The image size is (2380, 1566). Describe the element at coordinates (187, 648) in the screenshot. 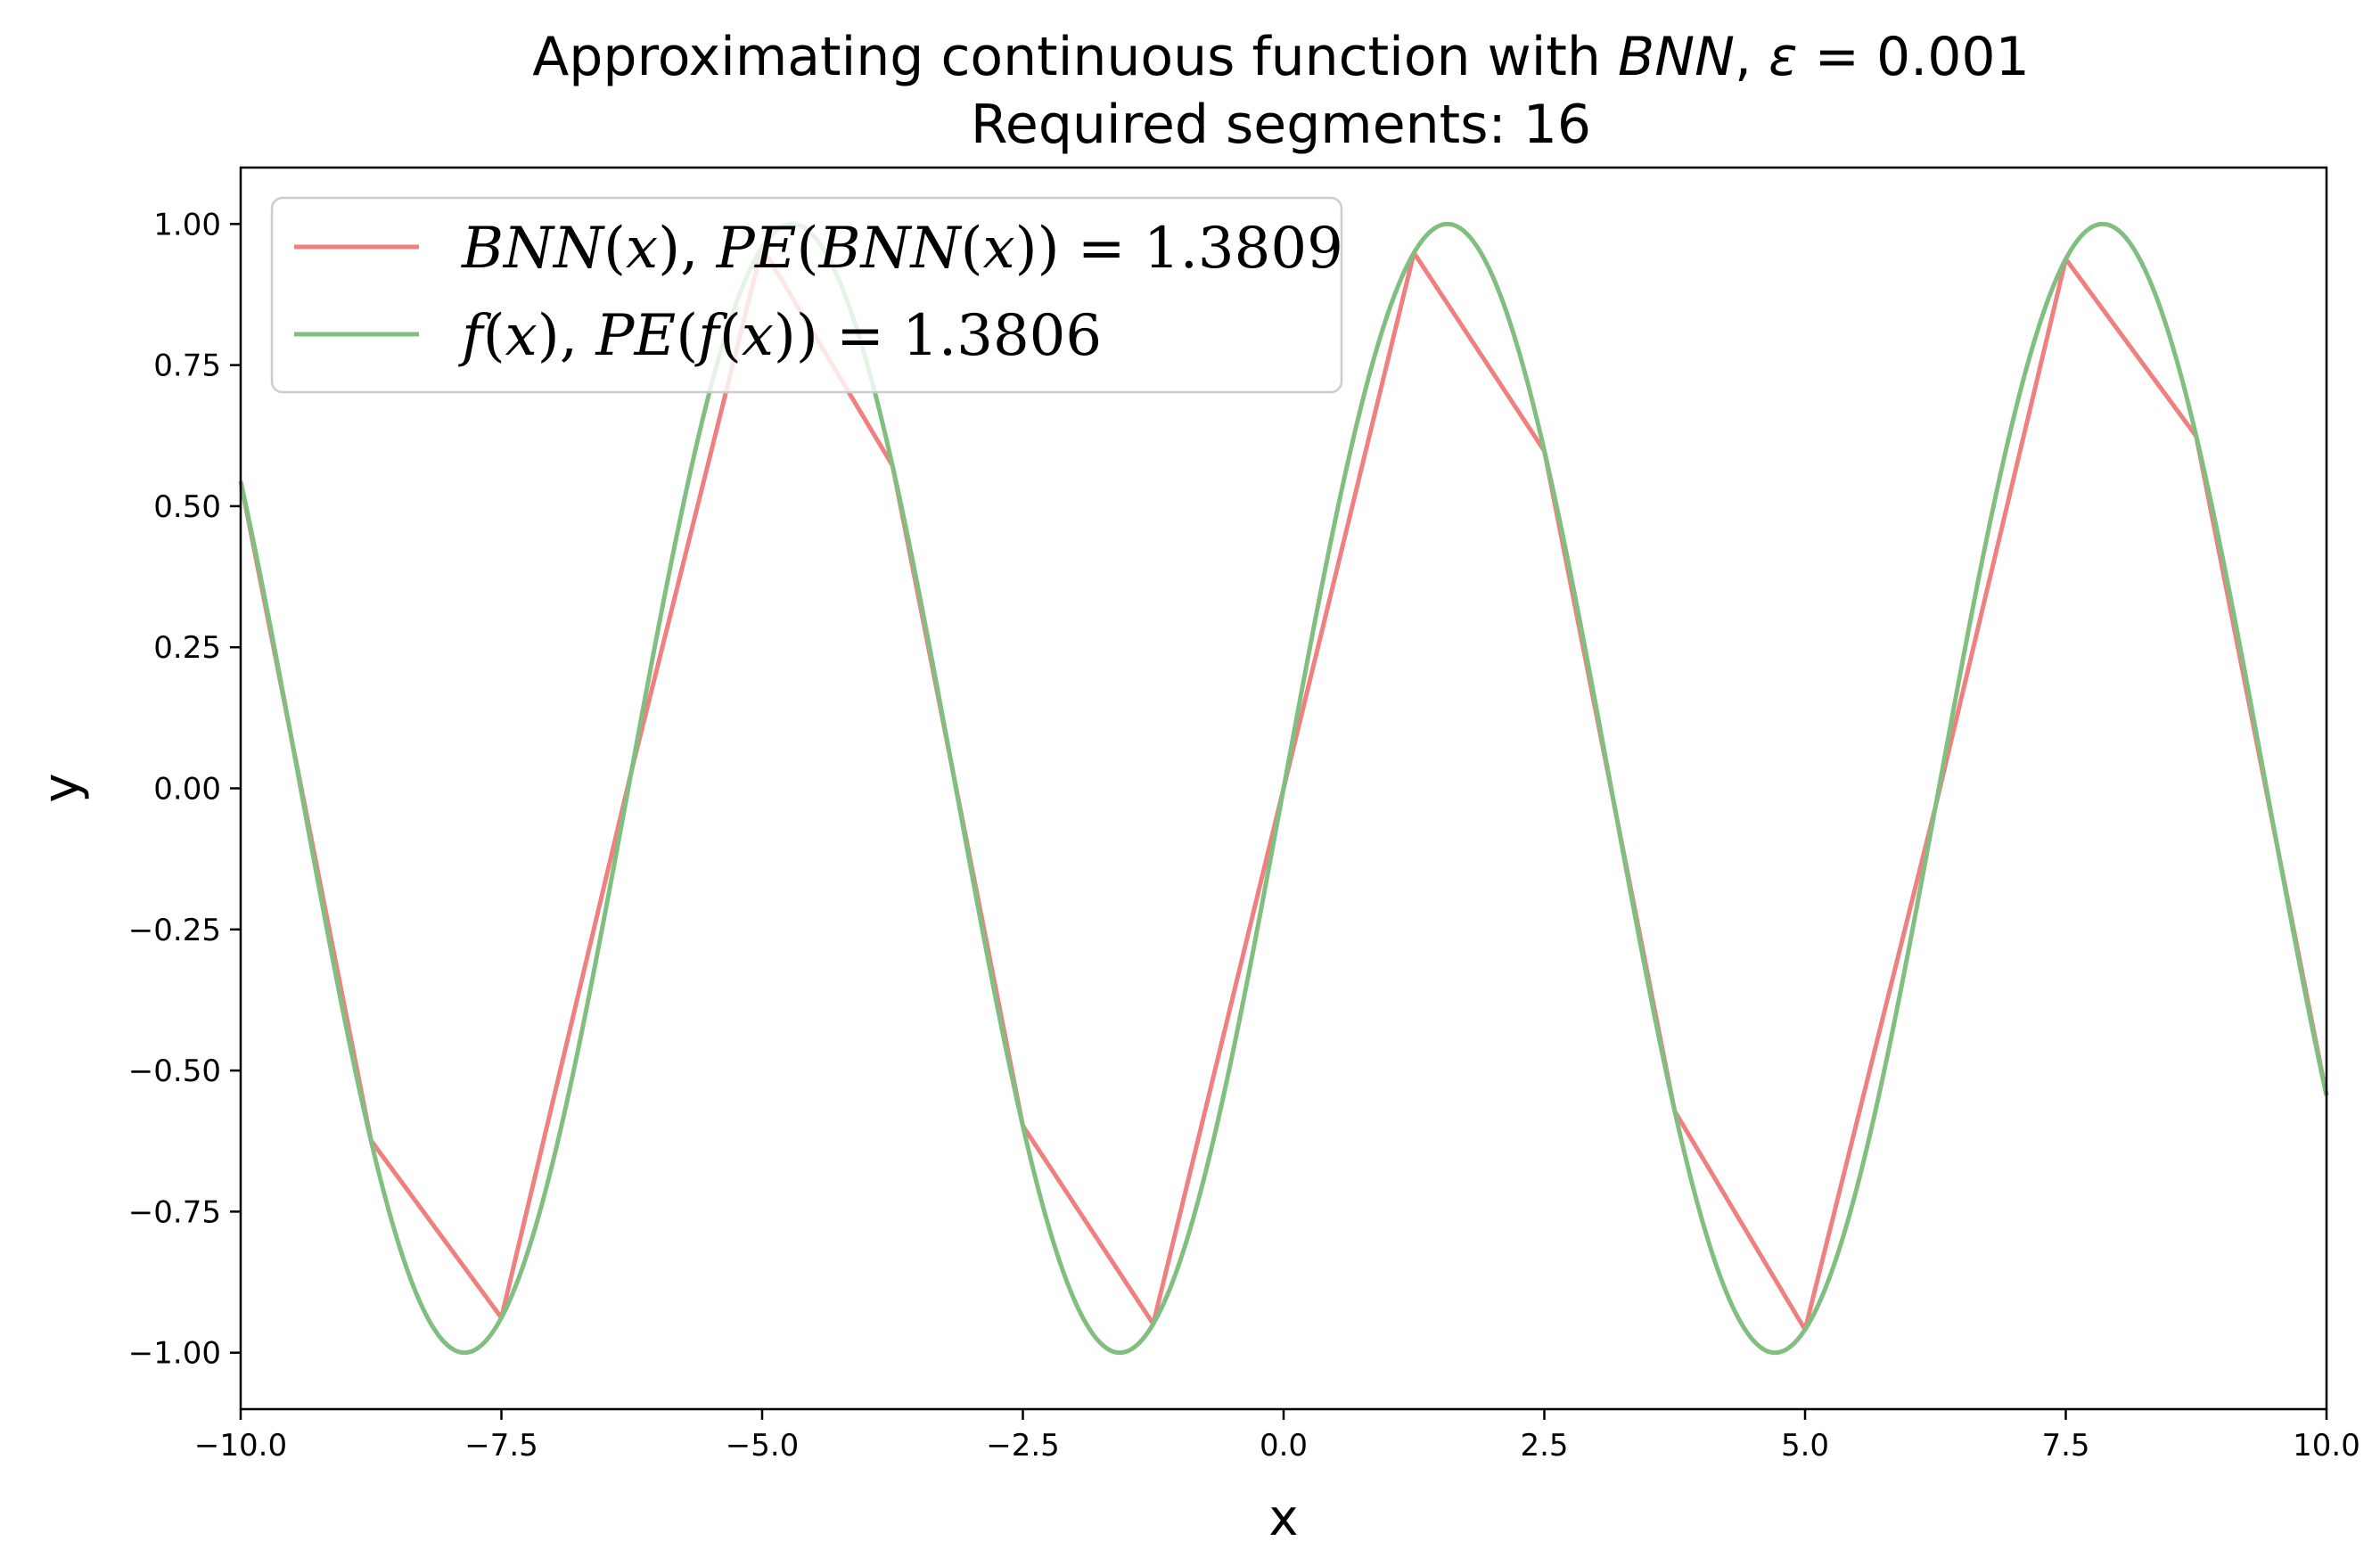

I see `y-tick-label: 0.25` at that location.